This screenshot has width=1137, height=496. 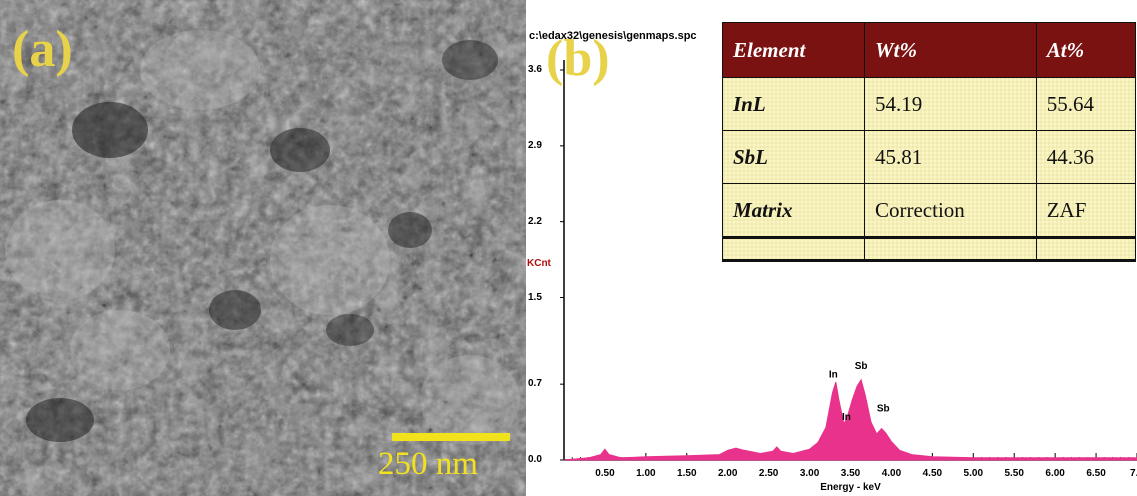 What do you see at coordinates (950, 157) in the screenshot?
I see `table-cell: 45.81` at bounding box center [950, 157].